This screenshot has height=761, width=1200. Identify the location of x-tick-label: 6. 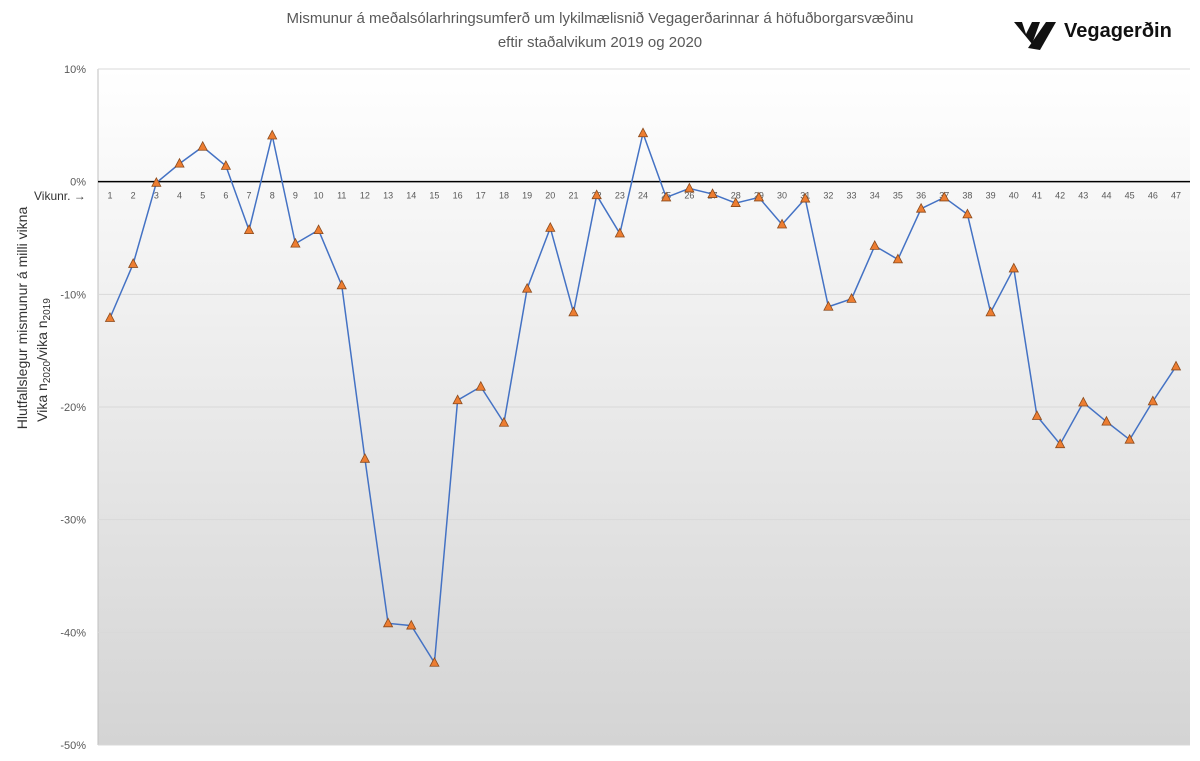
(225, 196).